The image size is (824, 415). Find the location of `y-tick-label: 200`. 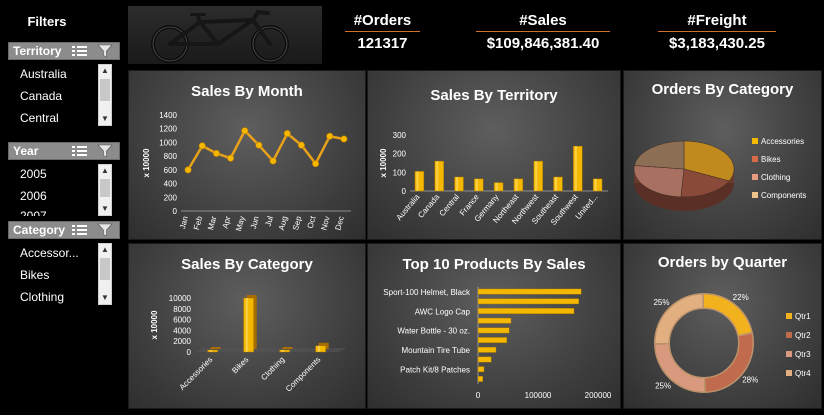

y-tick-label: 200 is located at coordinates (400, 154).